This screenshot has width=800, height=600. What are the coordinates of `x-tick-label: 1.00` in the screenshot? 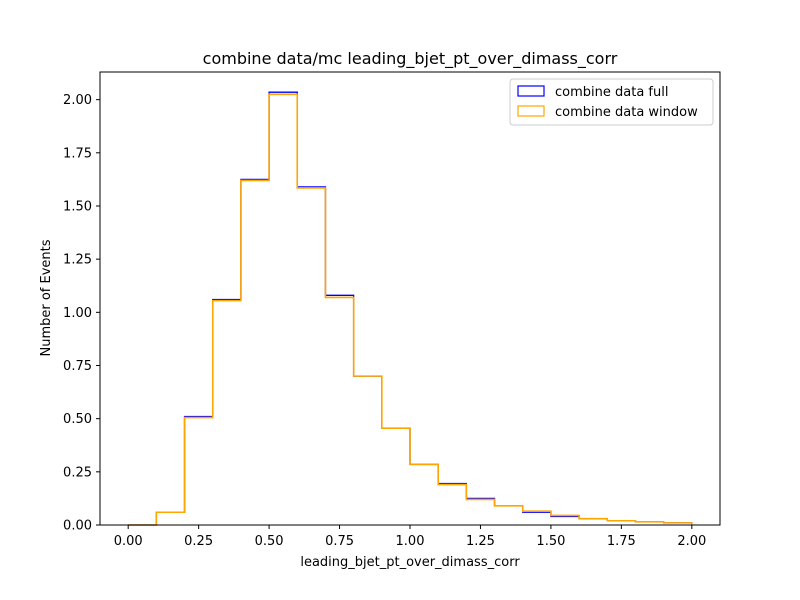 It's located at (410, 541).